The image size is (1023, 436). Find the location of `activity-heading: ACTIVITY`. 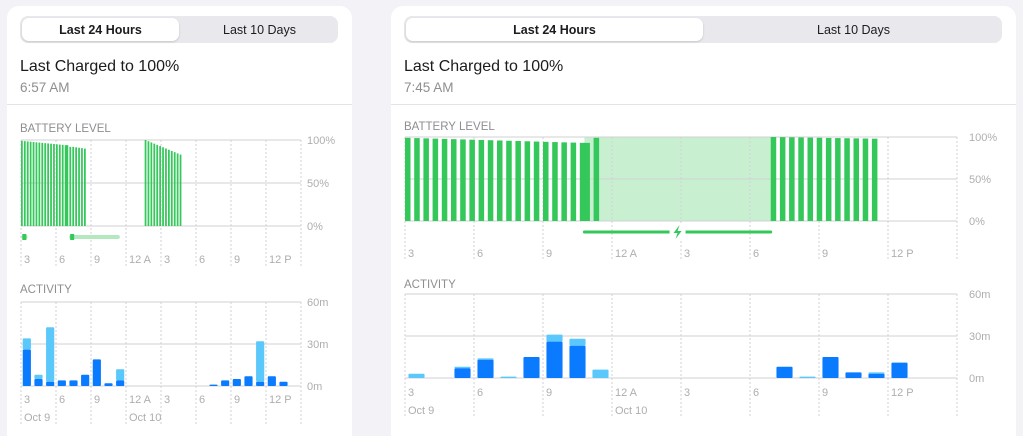

activity-heading: ACTIVITY is located at coordinates (46, 290).